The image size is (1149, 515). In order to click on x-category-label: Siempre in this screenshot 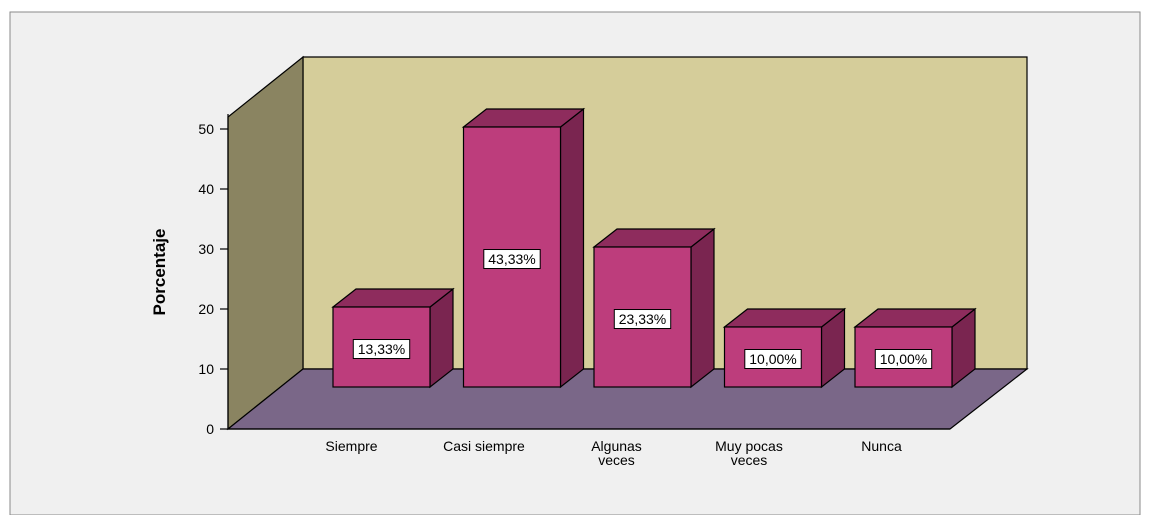, I will do `click(351, 446)`.